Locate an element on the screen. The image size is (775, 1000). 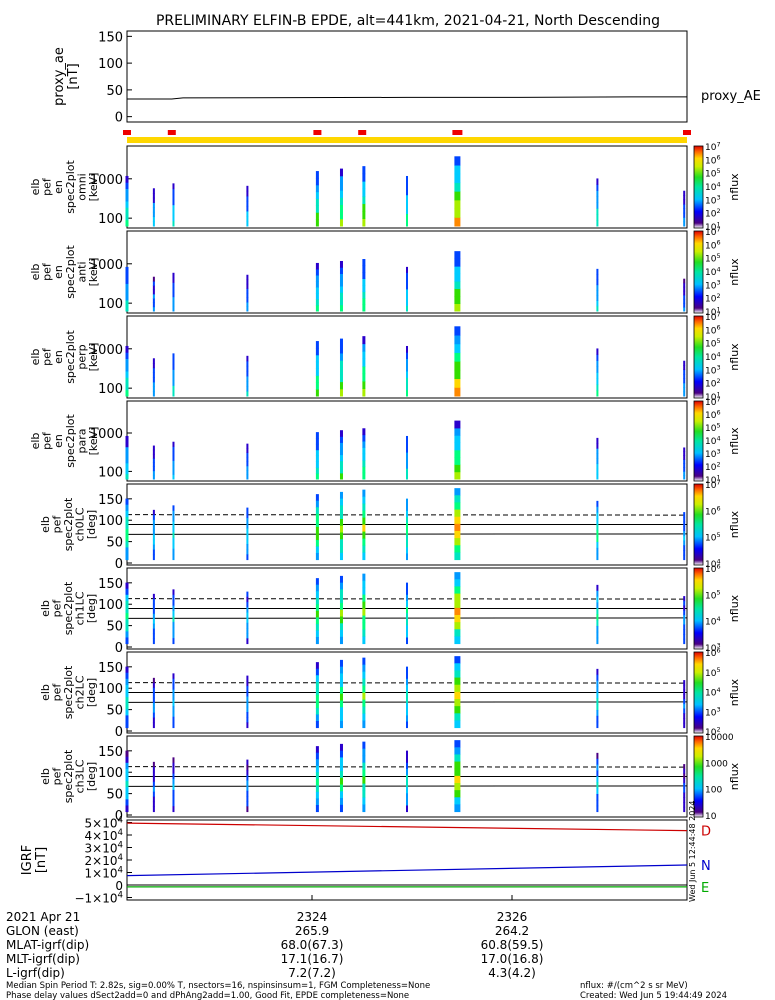
colorbar-tick-label: 10³ is located at coordinates (713, 453).